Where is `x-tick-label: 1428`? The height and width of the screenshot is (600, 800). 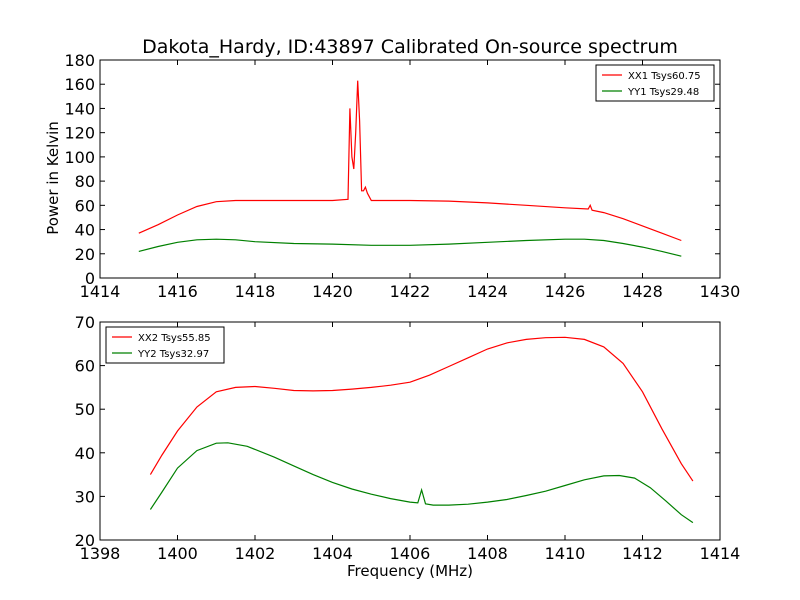 x-tick-label: 1428 is located at coordinates (642, 291).